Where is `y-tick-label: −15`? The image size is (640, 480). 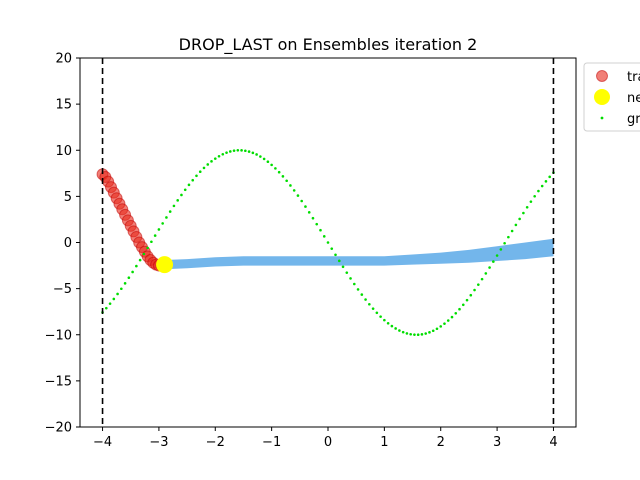
y-tick-label: −15 is located at coordinates (58, 381).